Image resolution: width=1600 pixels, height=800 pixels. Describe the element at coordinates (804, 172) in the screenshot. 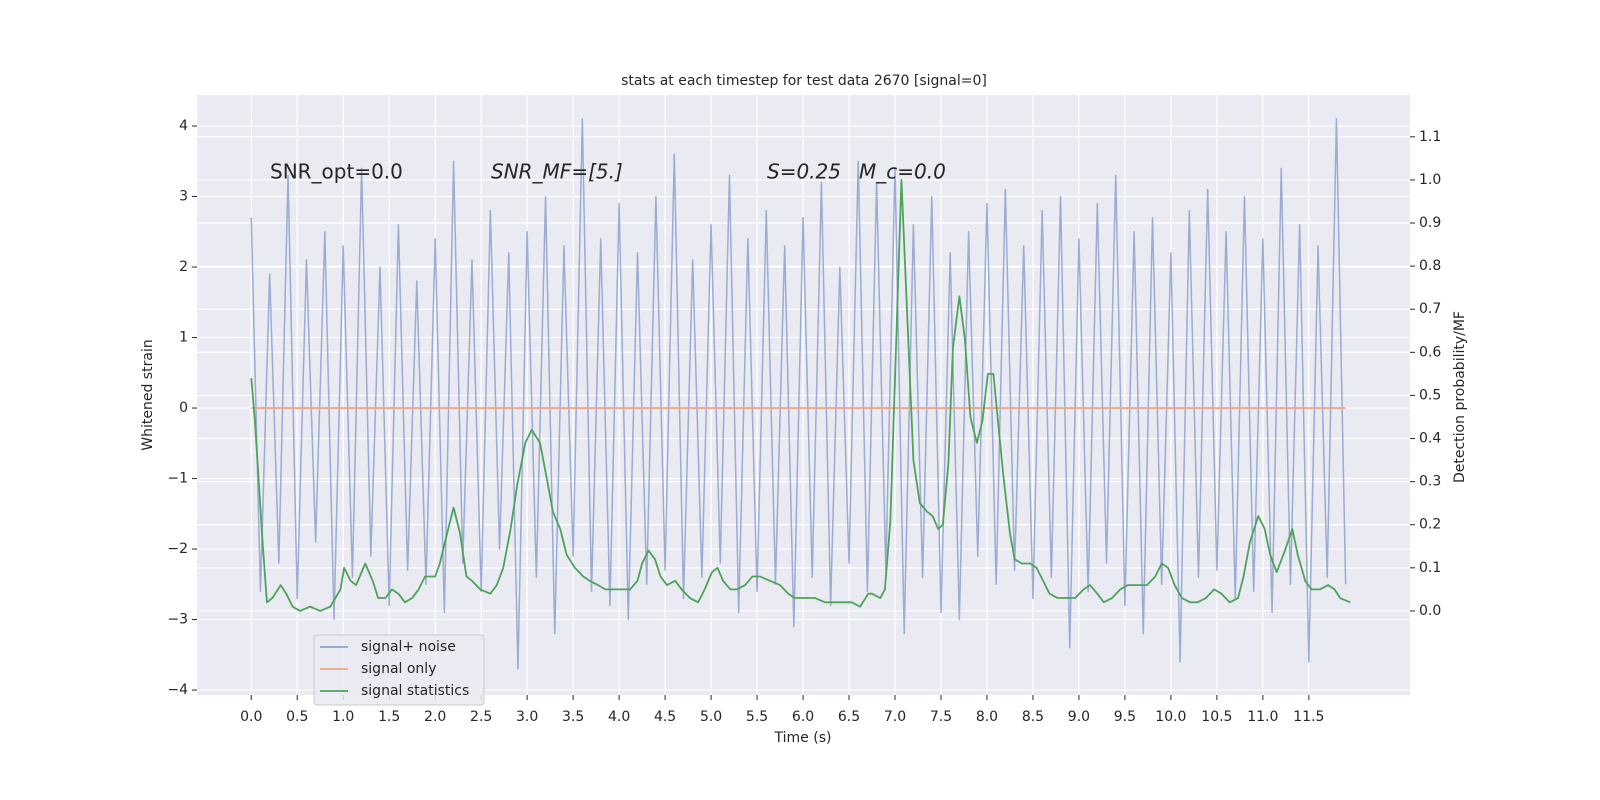

I see `annotation: S=0.25` at that location.